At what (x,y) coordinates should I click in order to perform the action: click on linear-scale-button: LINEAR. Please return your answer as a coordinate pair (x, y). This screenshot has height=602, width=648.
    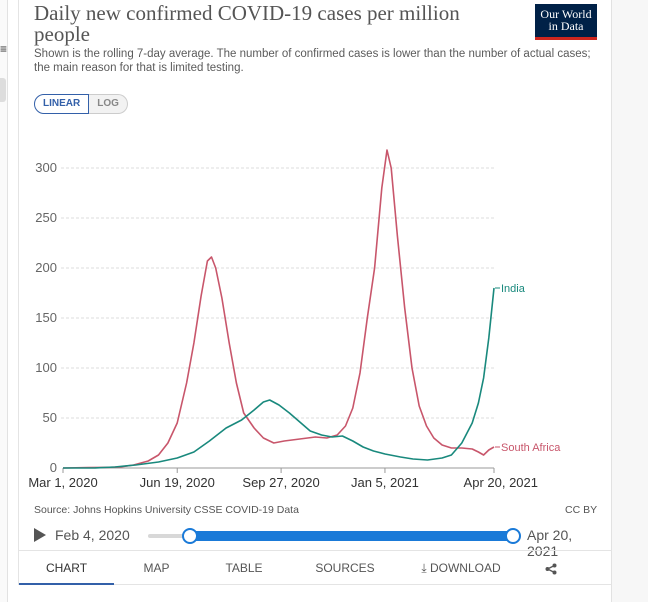
    Looking at the image, I should click on (62, 104).